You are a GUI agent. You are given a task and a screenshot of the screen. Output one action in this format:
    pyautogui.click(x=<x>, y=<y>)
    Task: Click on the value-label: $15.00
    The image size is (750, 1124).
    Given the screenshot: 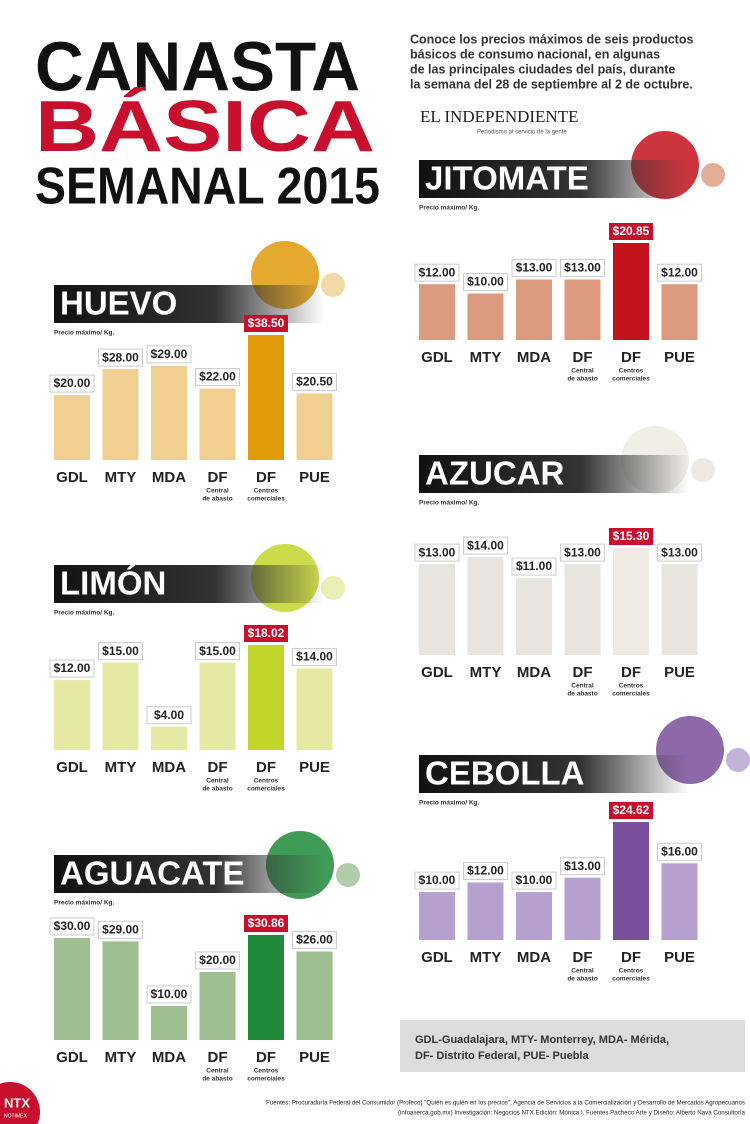 What is the action you would take?
    pyautogui.click(x=120, y=651)
    